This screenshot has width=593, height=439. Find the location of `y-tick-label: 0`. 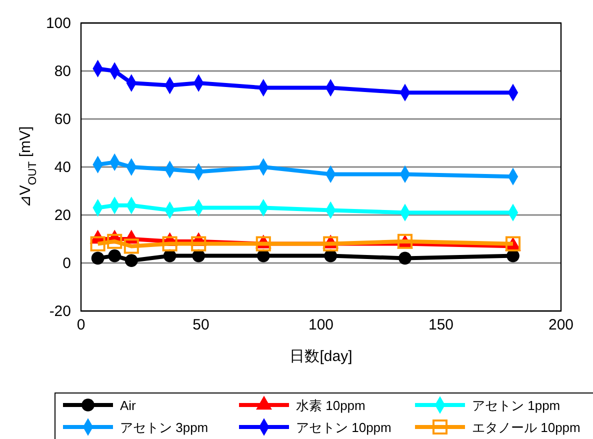

y-tick-label: 0 is located at coordinates (66, 263).